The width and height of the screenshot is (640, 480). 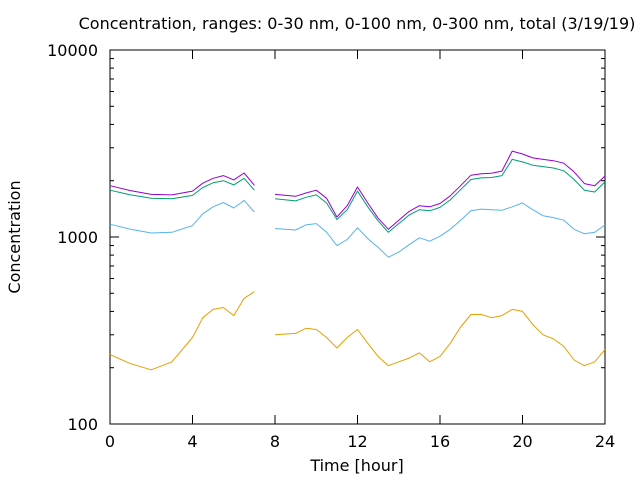 I want to click on y-tick-label: 10000, so click(x=72, y=50).